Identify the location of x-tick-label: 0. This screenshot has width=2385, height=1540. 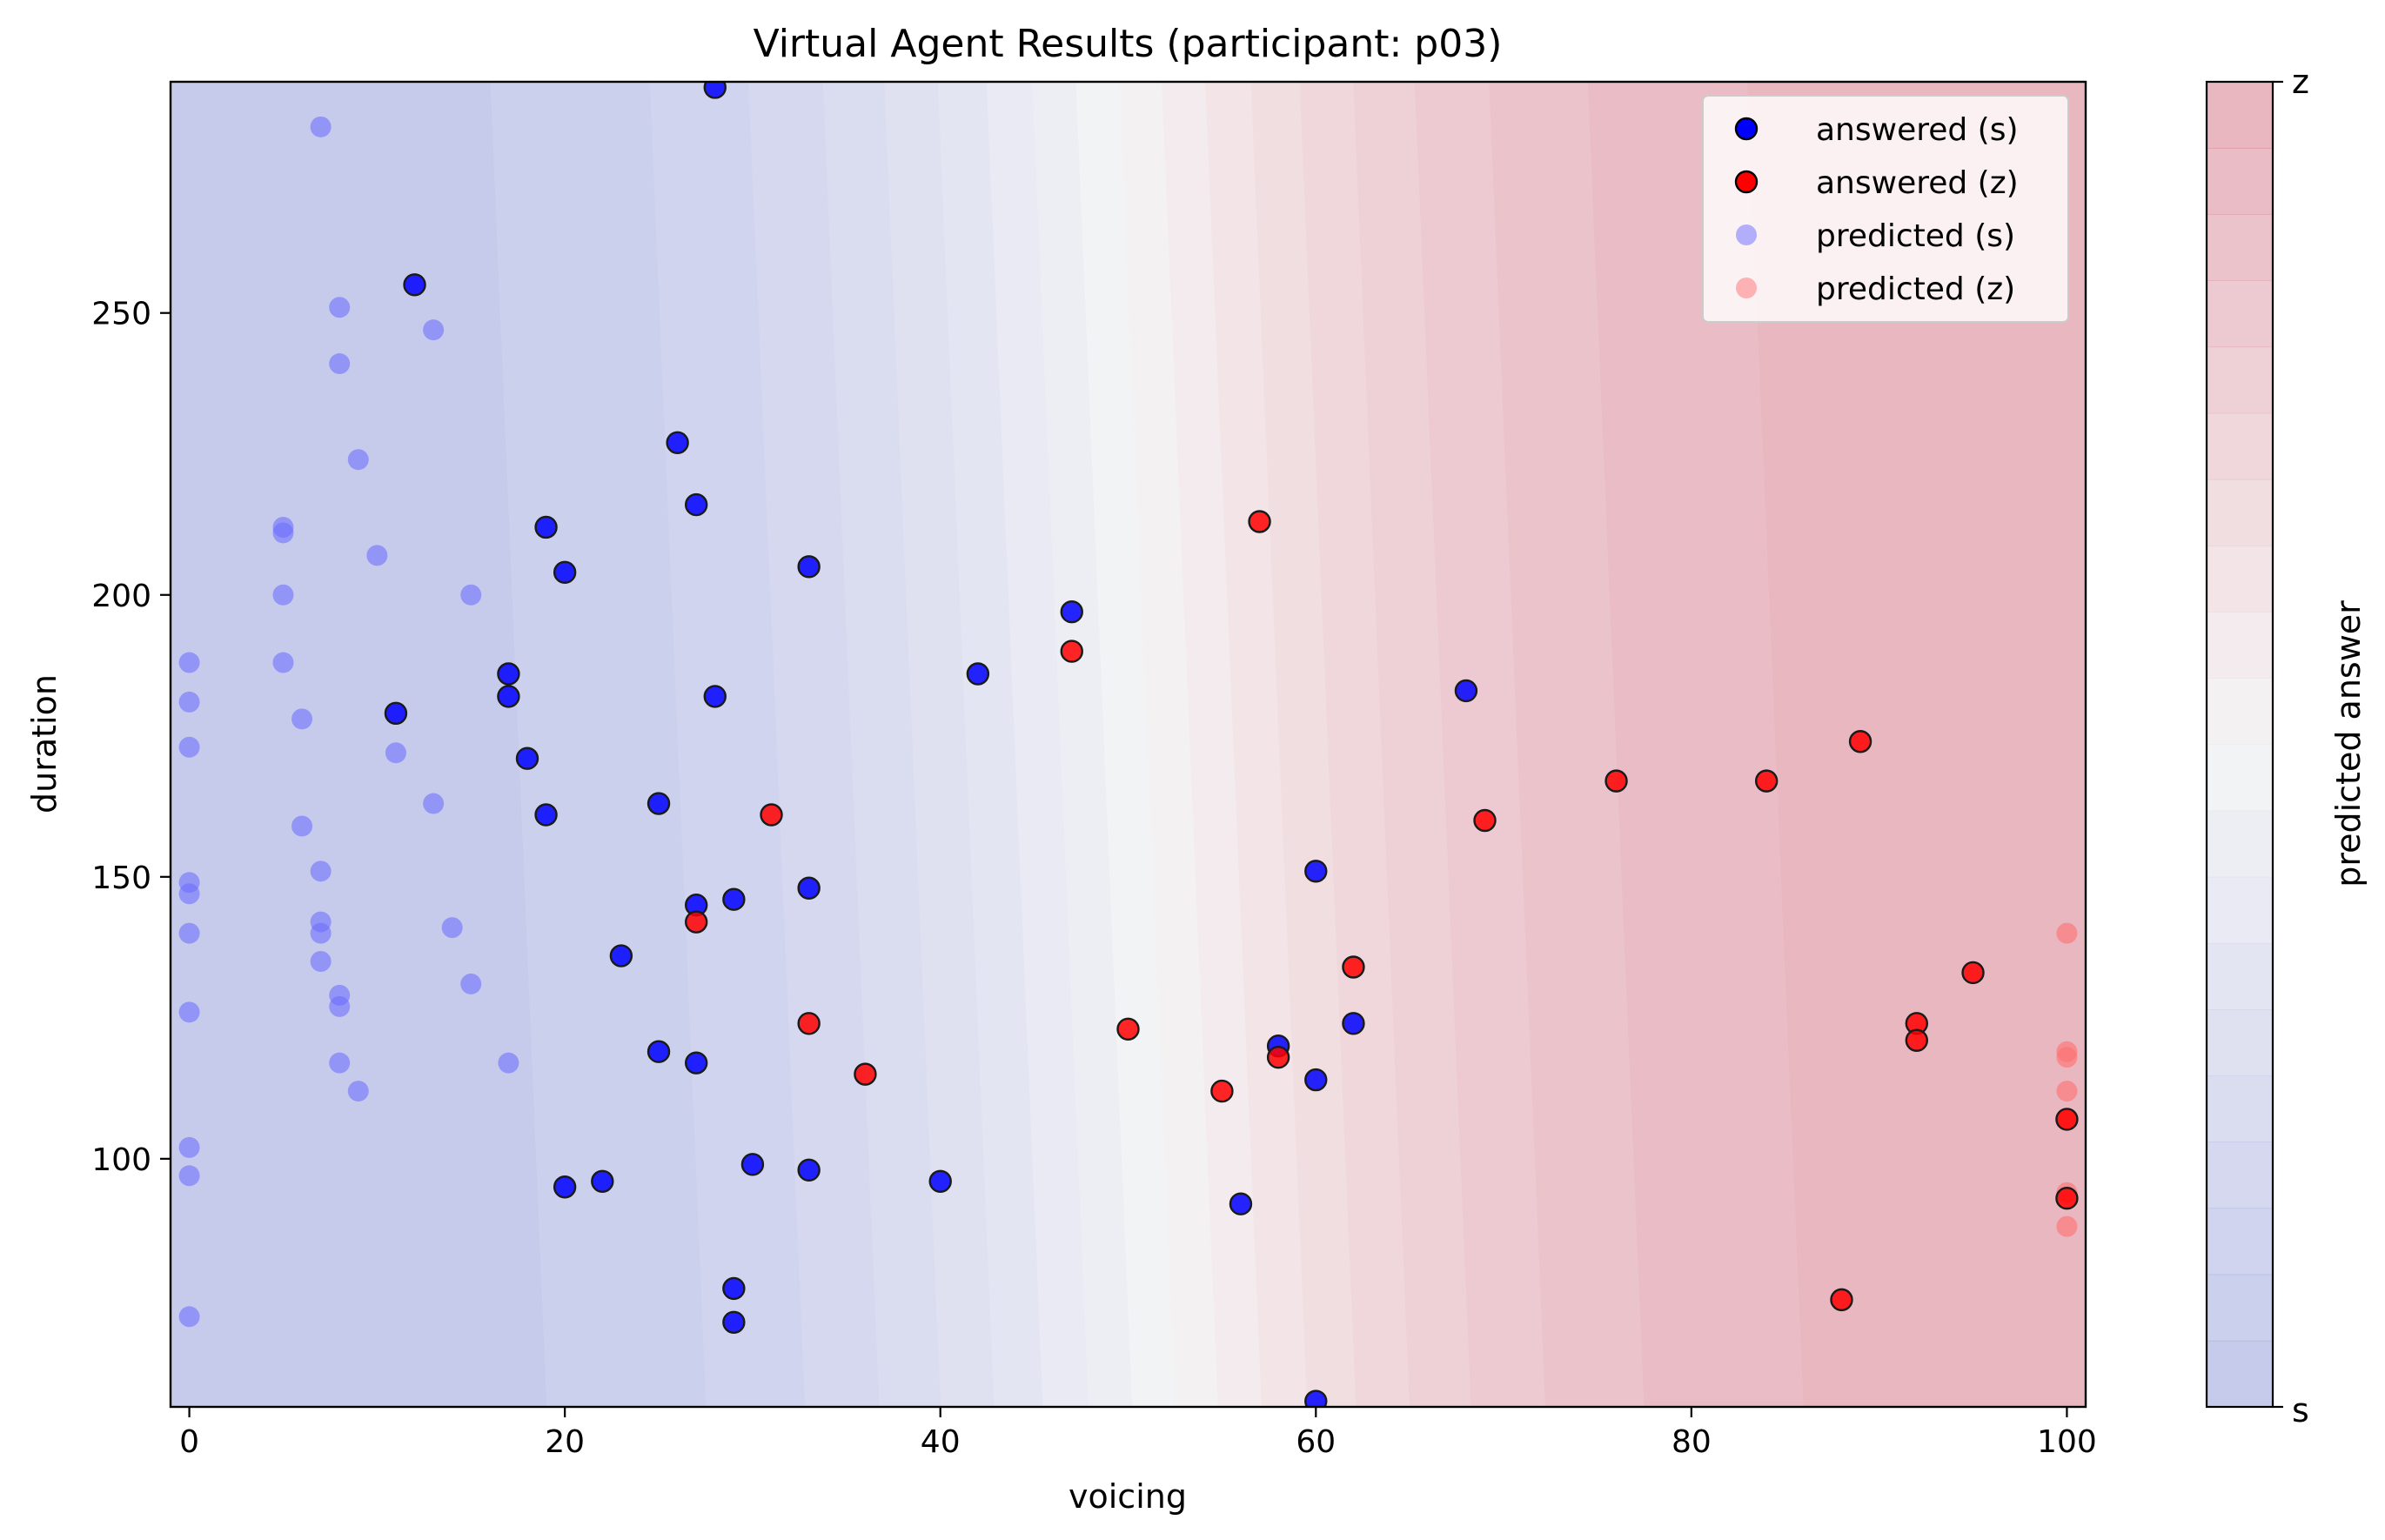
(189, 1442).